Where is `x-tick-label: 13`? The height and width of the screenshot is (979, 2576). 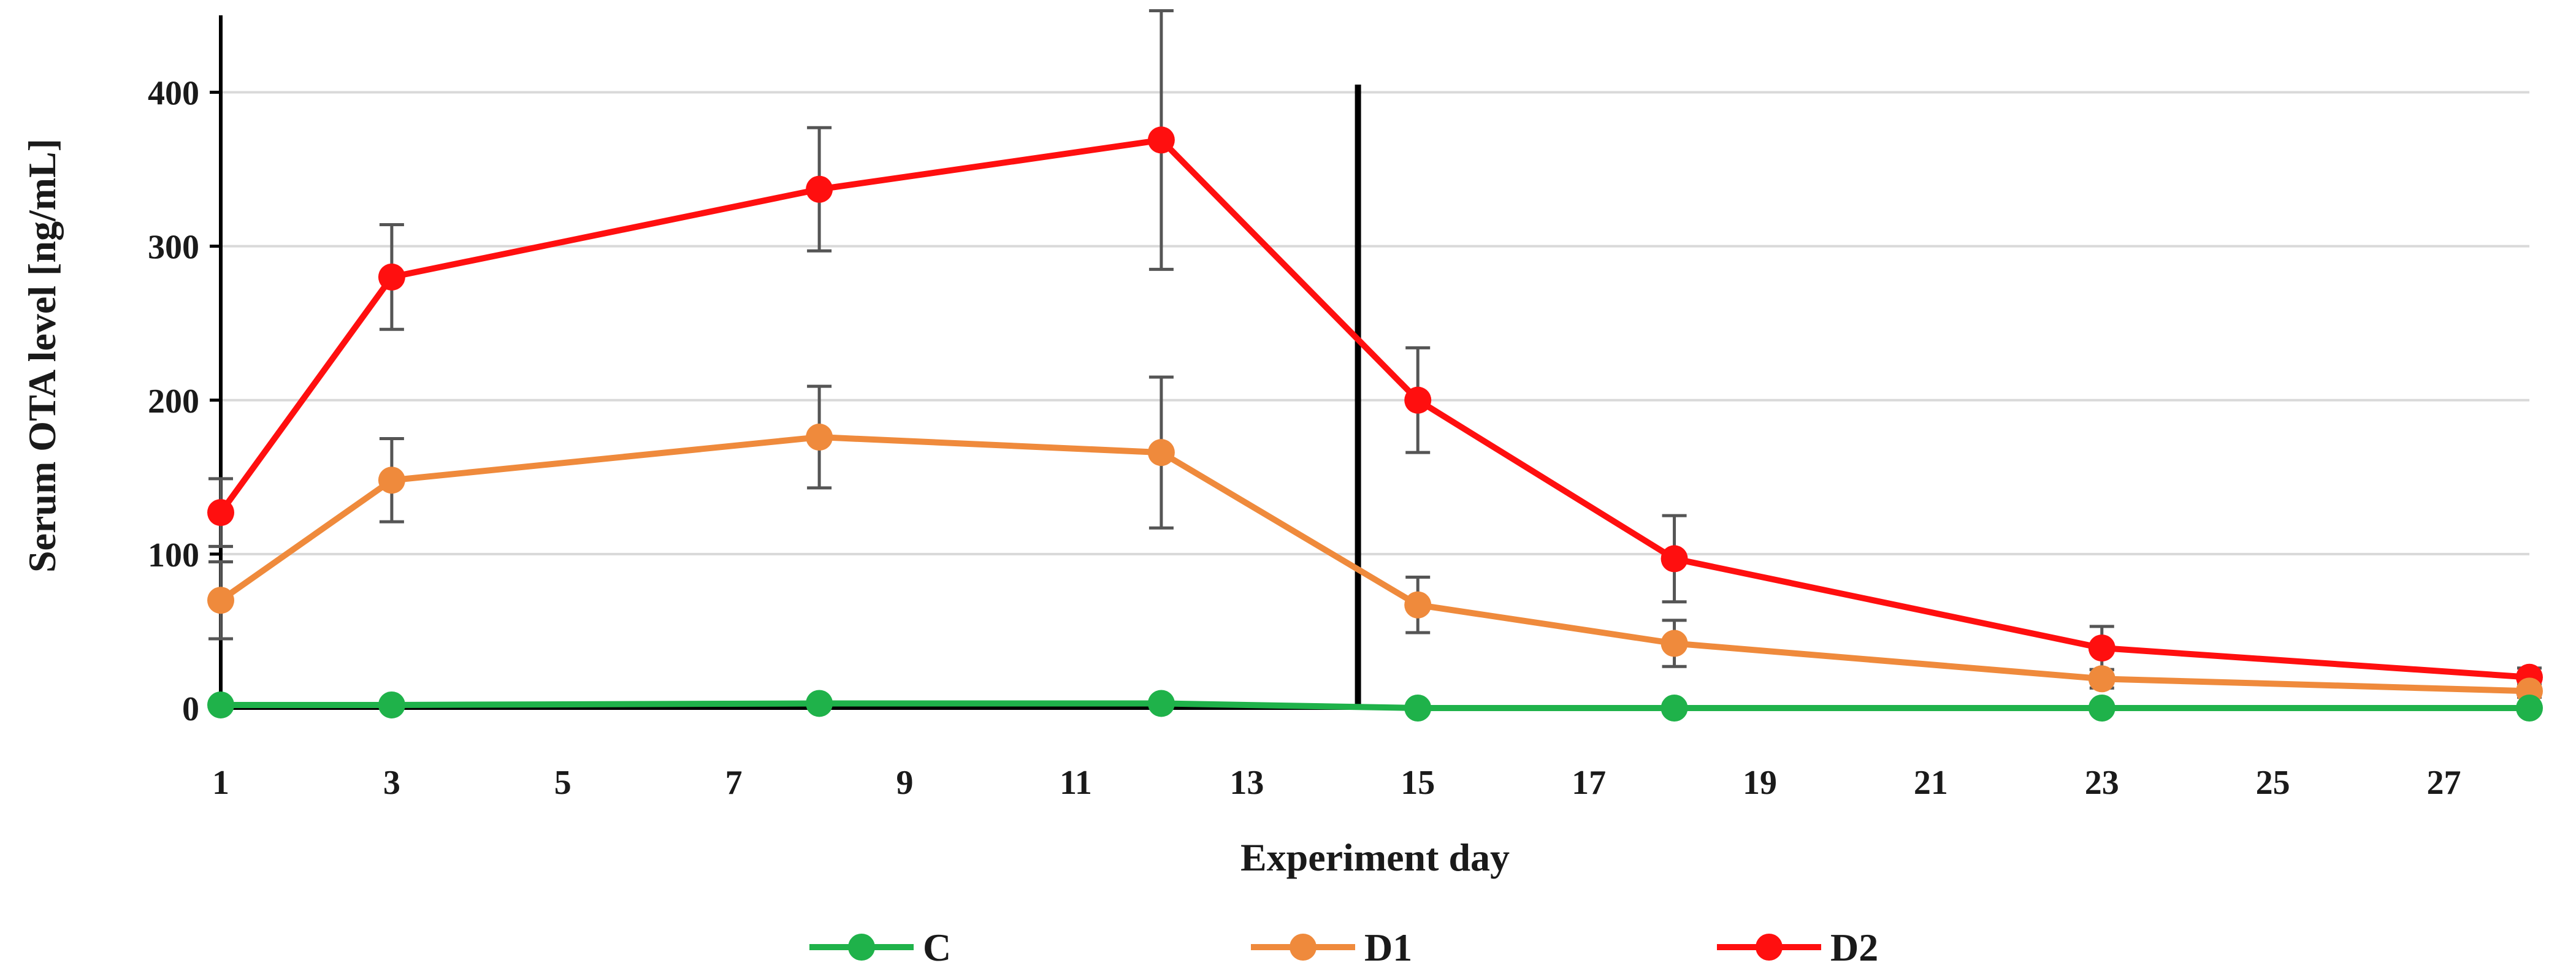
x-tick-label: 13 is located at coordinates (1246, 783).